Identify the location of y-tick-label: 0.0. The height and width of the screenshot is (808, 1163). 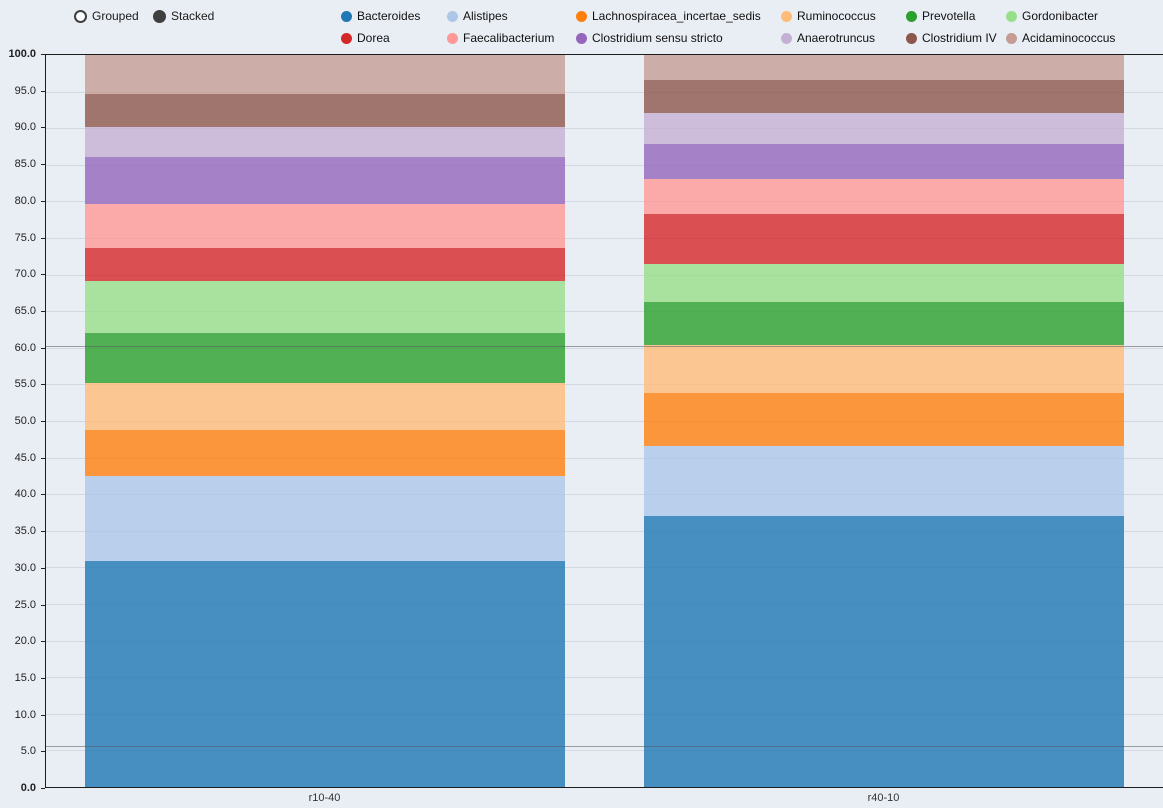
(28, 788).